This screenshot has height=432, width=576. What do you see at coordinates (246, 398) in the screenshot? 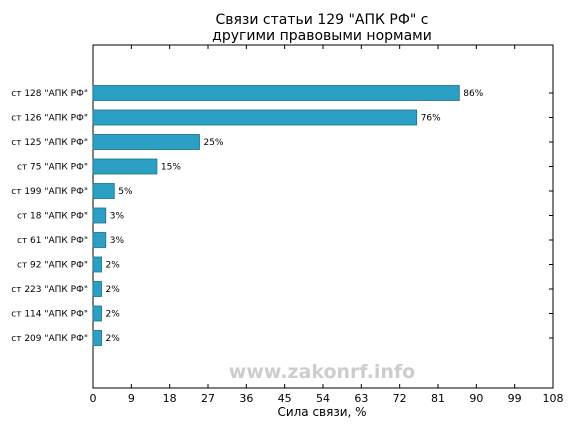
I see `x-tick-label: 36` at bounding box center [246, 398].